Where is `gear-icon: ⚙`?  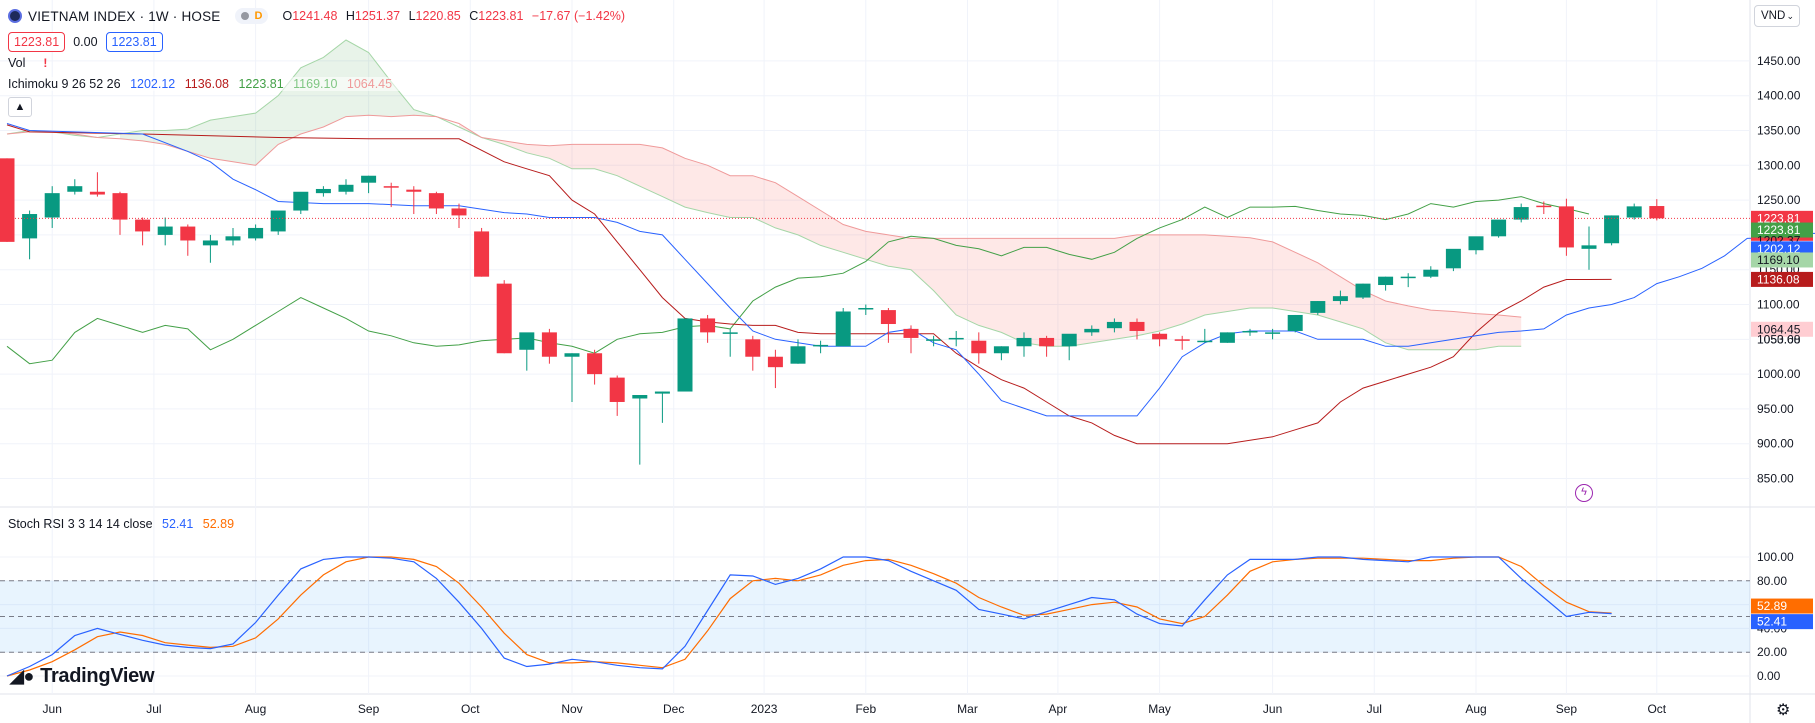
gear-icon: ⚙ is located at coordinates (1783, 710).